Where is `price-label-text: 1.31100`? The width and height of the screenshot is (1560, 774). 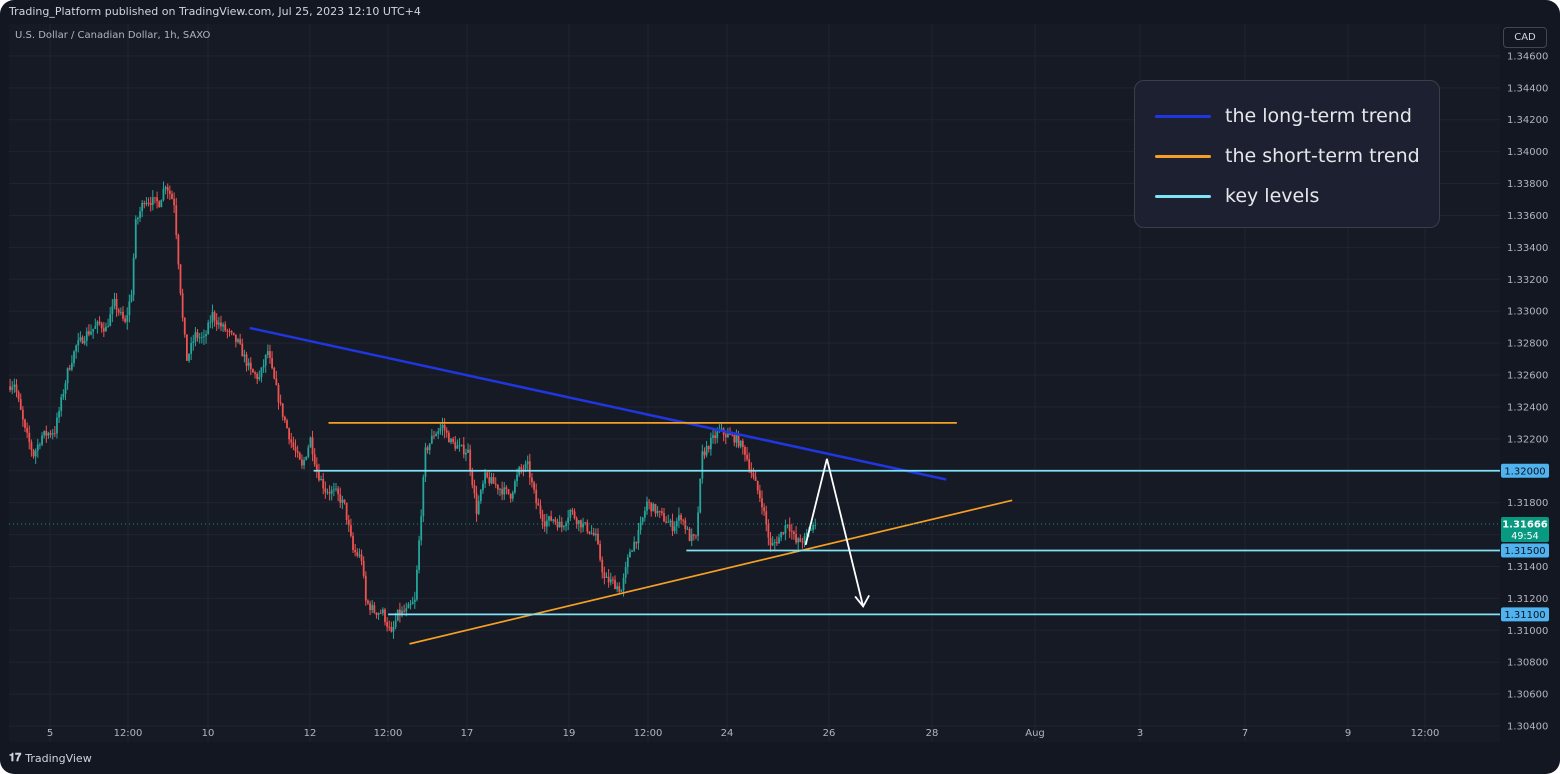 price-label-text: 1.31100 is located at coordinates (1524, 615).